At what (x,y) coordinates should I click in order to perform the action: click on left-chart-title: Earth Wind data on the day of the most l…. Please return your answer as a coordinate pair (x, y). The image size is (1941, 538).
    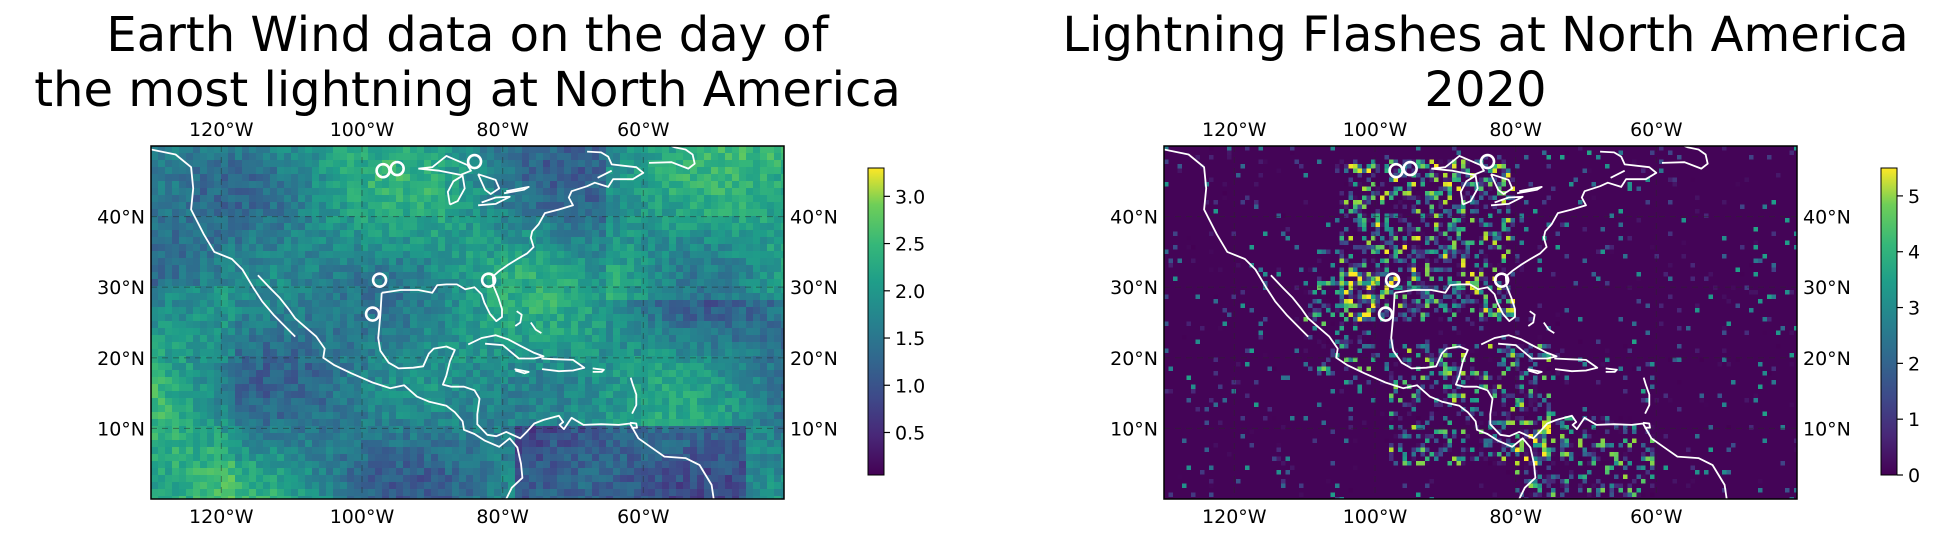
    Looking at the image, I should click on (467, 62).